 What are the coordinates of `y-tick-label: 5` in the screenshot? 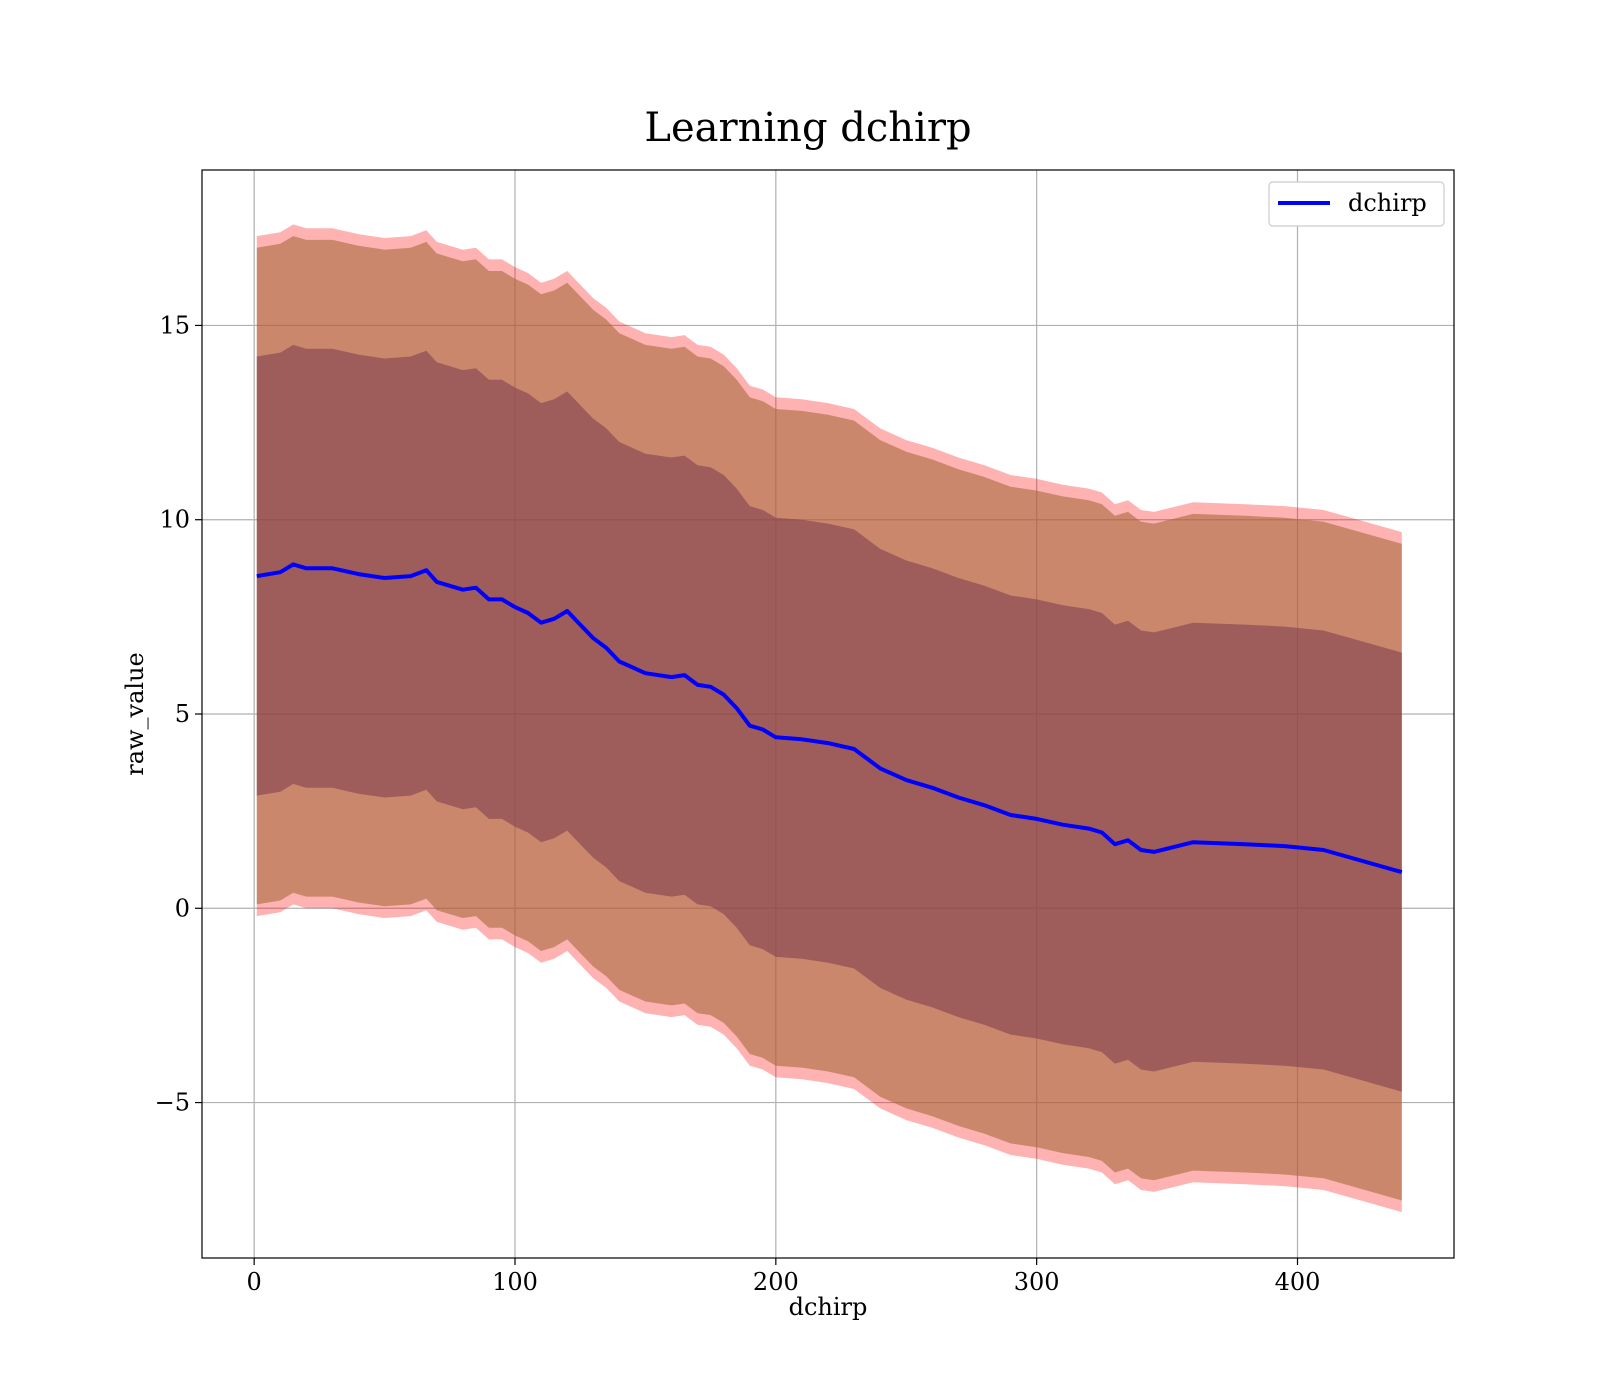 It's located at (182, 714).